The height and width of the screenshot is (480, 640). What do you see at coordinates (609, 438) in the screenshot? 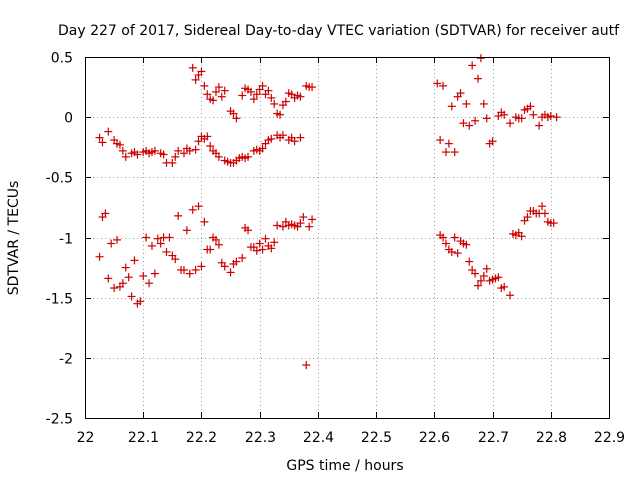
I see `x-tick-label: 22.9` at bounding box center [609, 438].